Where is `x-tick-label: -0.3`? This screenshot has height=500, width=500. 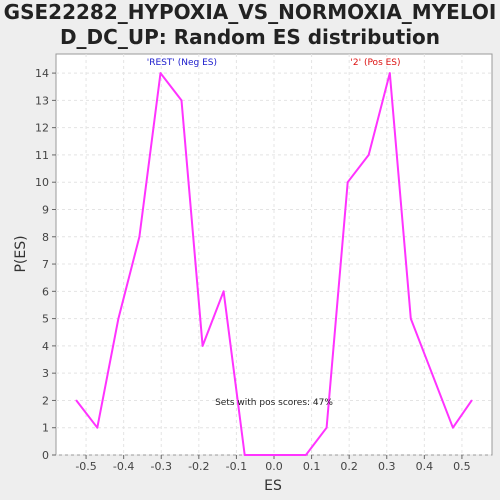 x-tick-label: -0.3 is located at coordinates (161, 466).